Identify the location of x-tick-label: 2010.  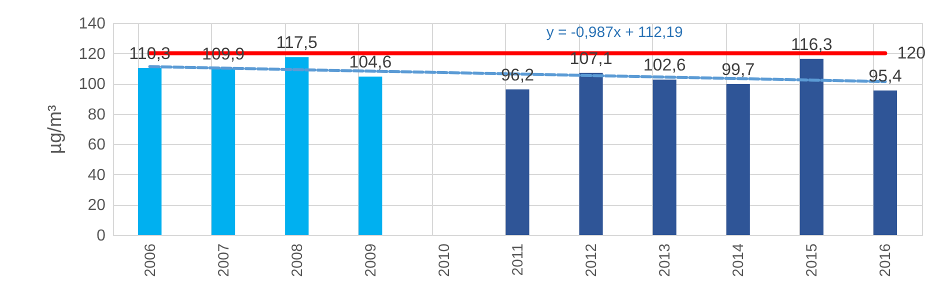
(444, 260).